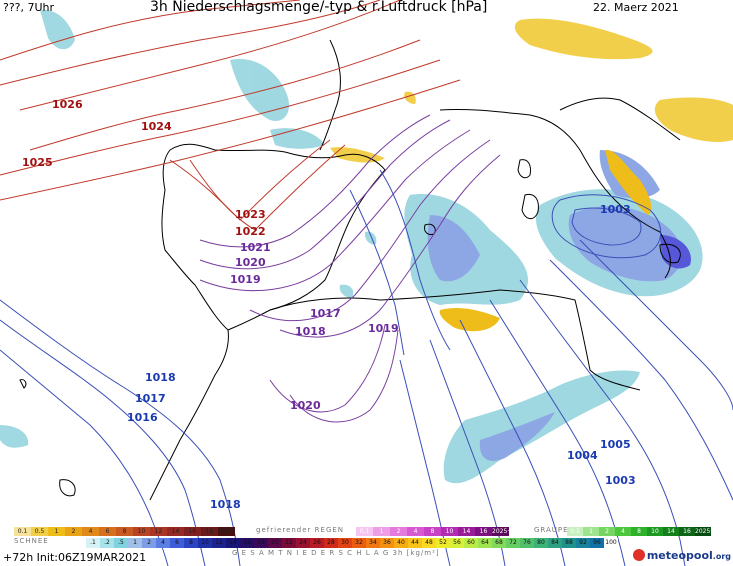  What do you see at coordinates (345, 543) in the screenshot?
I see `legend-cell: 30` at bounding box center [345, 543].